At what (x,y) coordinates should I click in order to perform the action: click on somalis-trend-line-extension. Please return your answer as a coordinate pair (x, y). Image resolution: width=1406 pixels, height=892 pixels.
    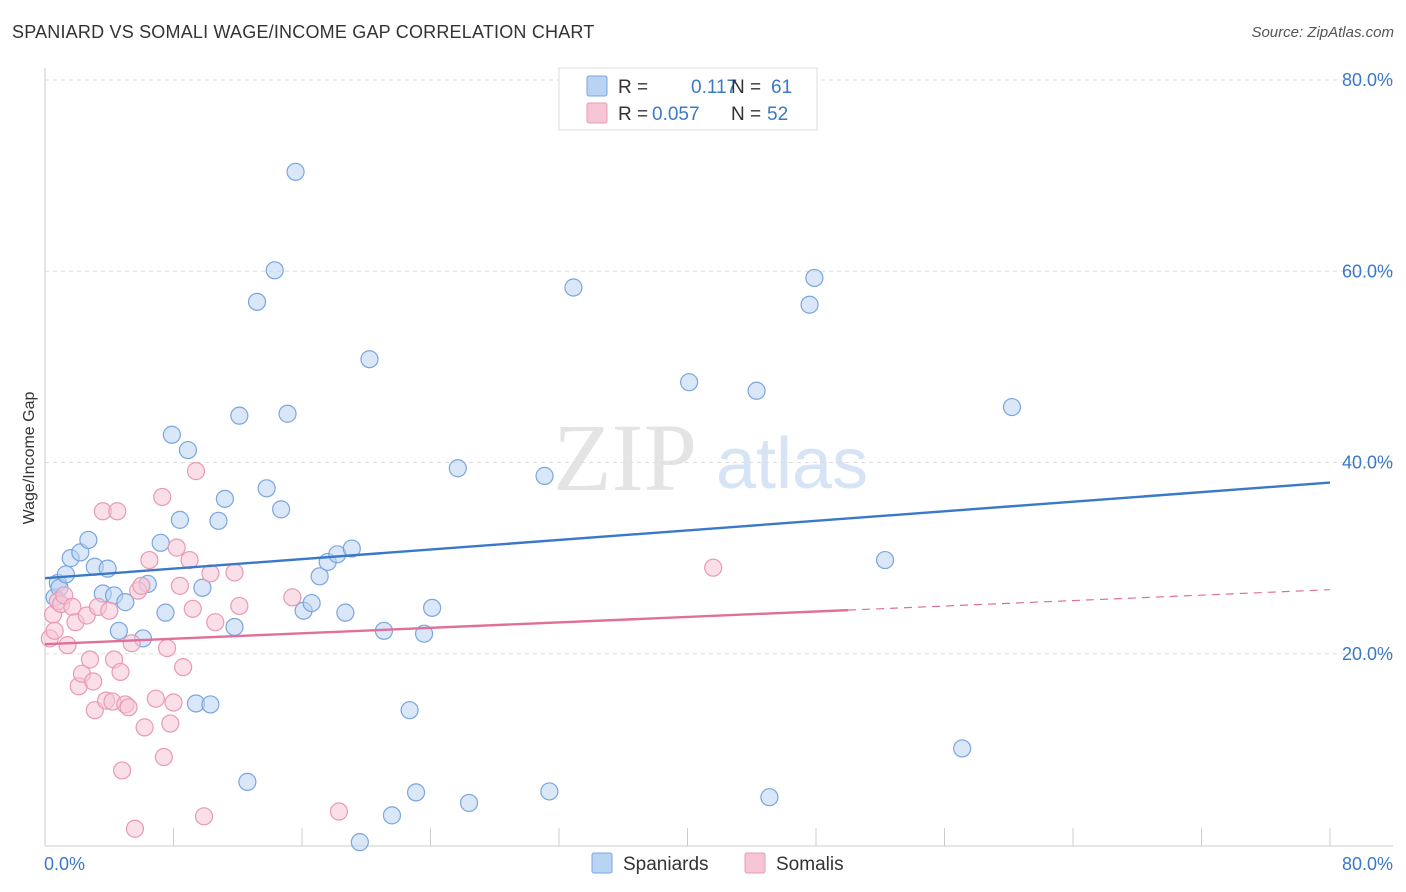
    Looking at the image, I should click on (1089, 600).